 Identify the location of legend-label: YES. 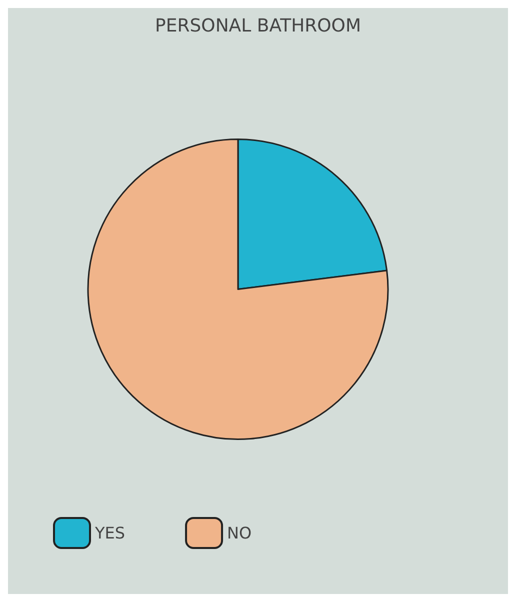
(110, 533).